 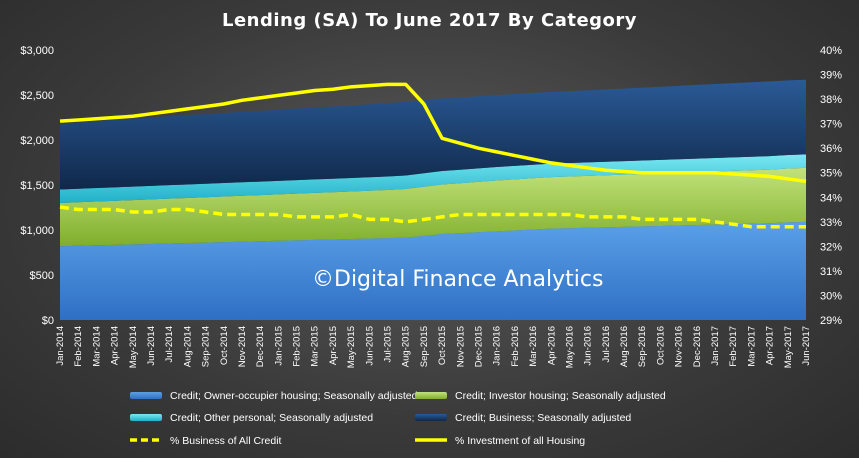 I want to click on x-tick-label: Jun-2016, so click(x=588, y=346).